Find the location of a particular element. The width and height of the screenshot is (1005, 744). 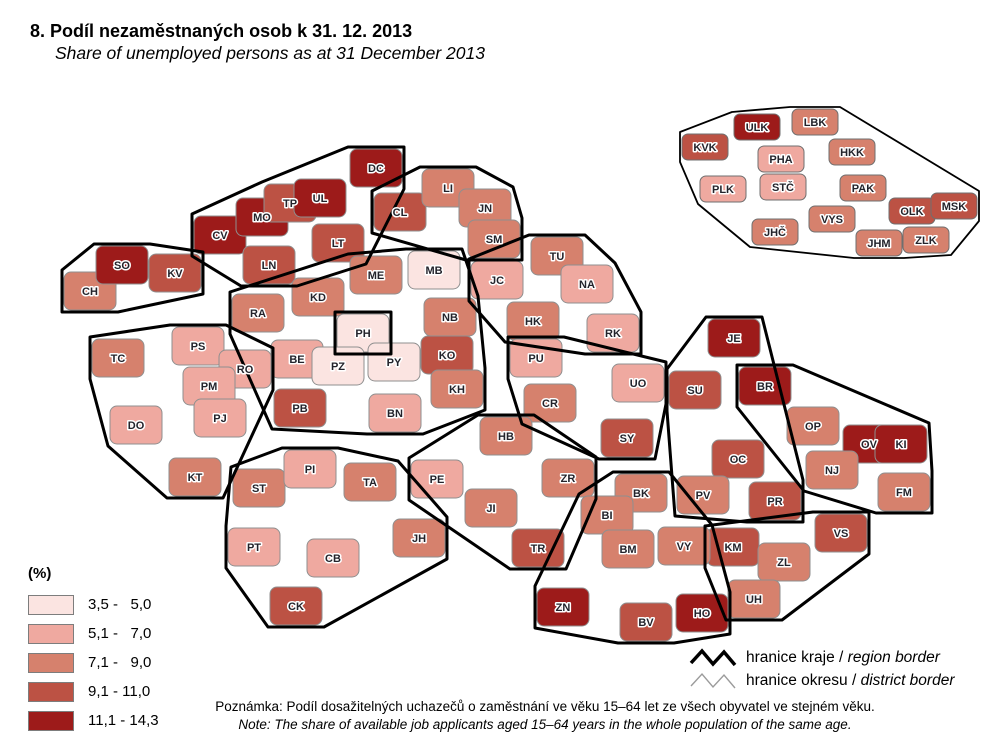

region-border-KVK is located at coordinates (132, 278).